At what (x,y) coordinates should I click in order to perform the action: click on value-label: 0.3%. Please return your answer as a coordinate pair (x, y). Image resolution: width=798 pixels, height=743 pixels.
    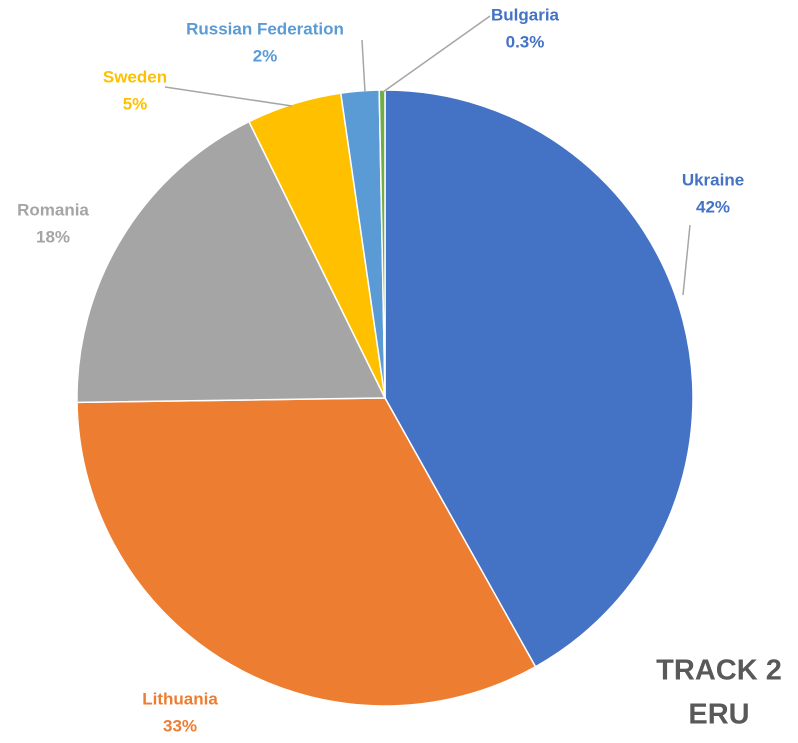
    Looking at the image, I should click on (525, 41).